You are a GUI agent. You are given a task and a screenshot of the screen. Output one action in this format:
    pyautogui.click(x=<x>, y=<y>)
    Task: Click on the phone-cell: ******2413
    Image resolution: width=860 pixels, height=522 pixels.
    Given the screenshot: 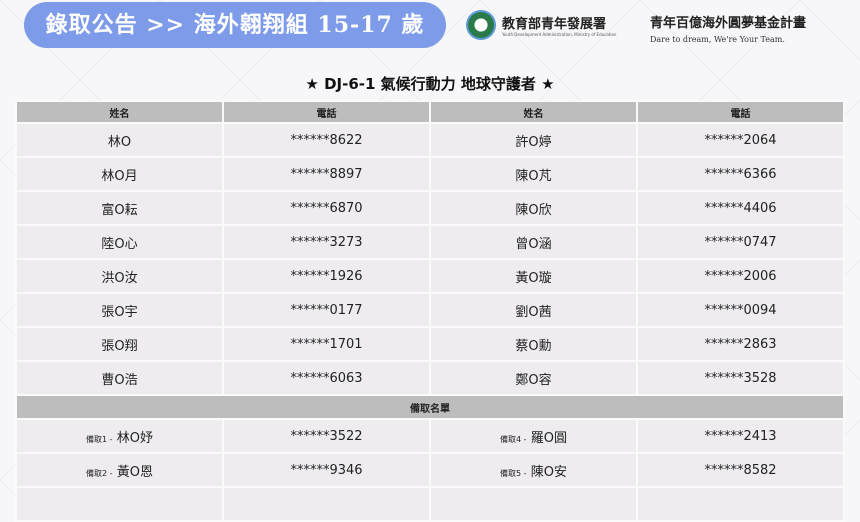 What is the action you would take?
    pyautogui.click(x=740, y=436)
    